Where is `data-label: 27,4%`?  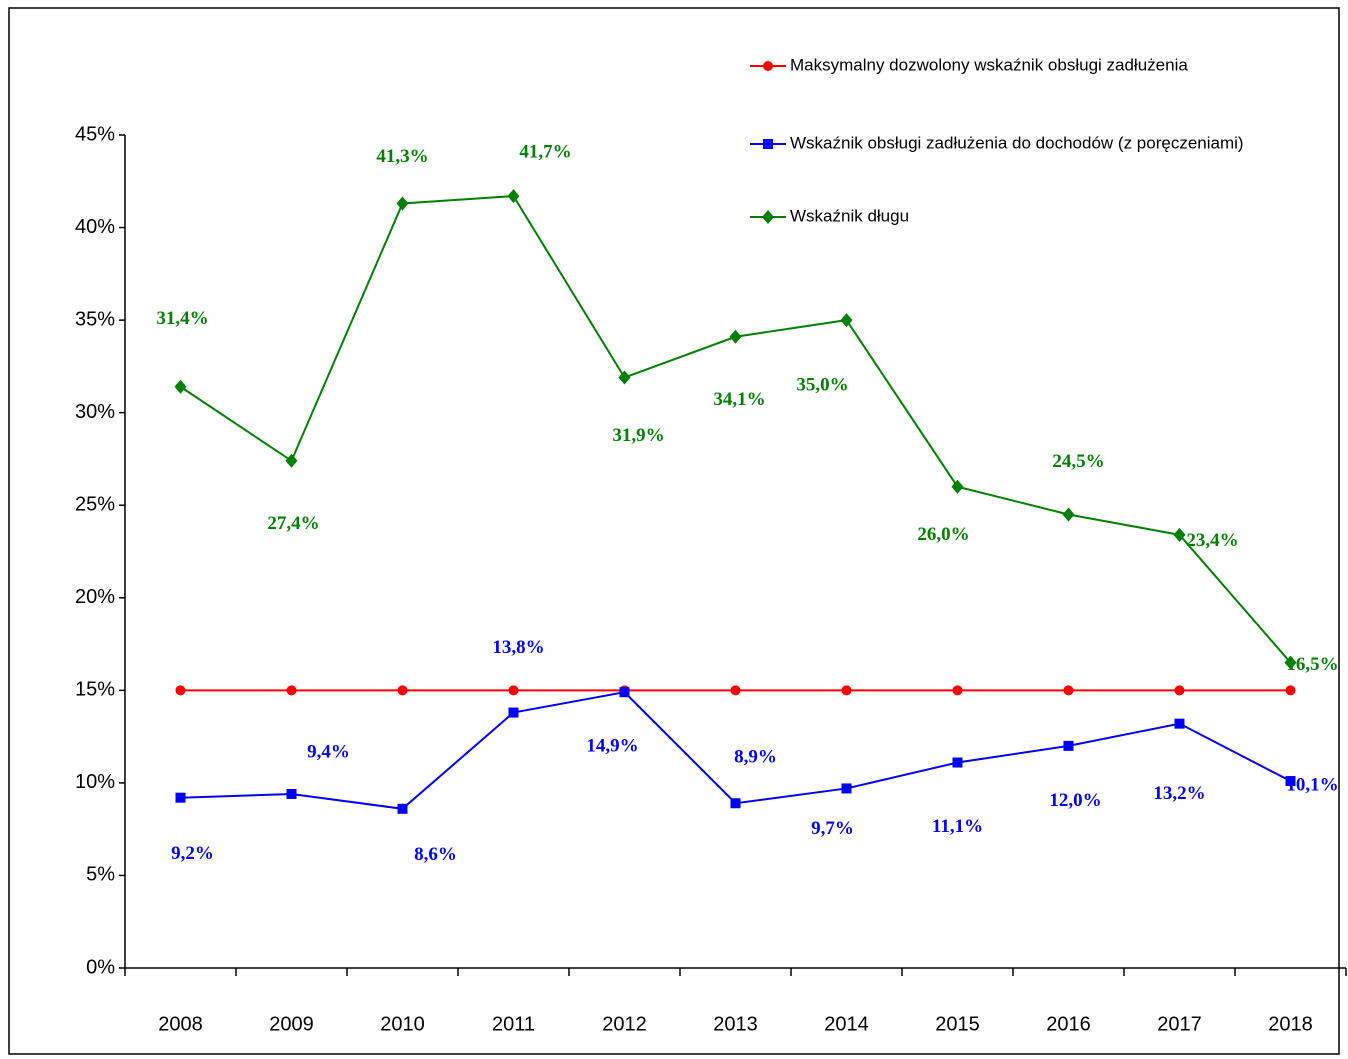 data-label: 27,4% is located at coordinates (293, 523).